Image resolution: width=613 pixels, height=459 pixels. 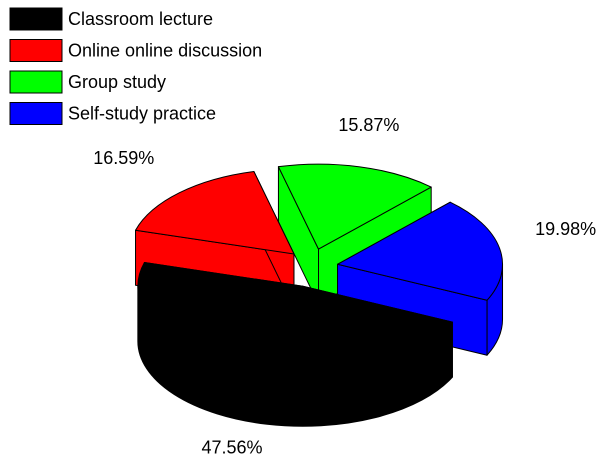 What do you see at coordinates (140, 19) in the screenshot?
I see `legend-label: Classroom lecture` at bounding box center [140, 19].